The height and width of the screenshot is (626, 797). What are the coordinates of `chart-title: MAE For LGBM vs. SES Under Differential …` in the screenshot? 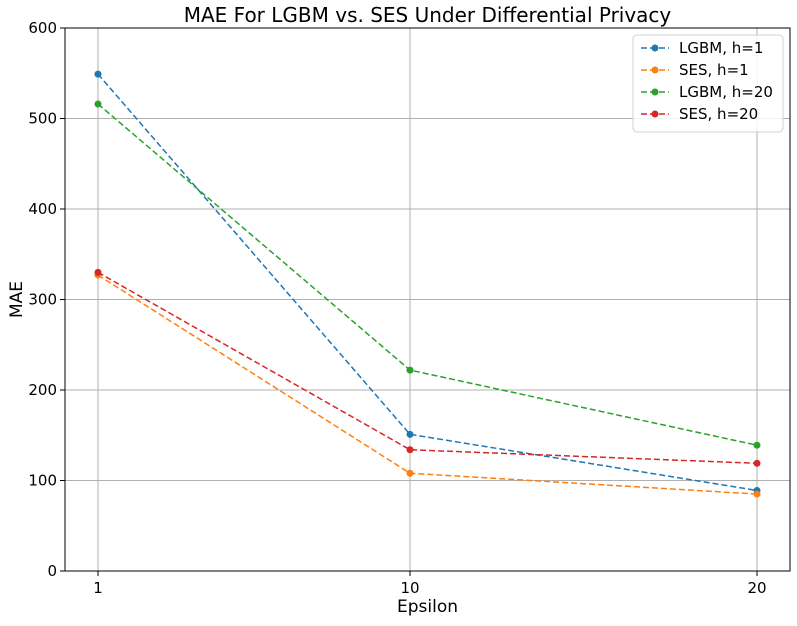 It's located at (428, 15).